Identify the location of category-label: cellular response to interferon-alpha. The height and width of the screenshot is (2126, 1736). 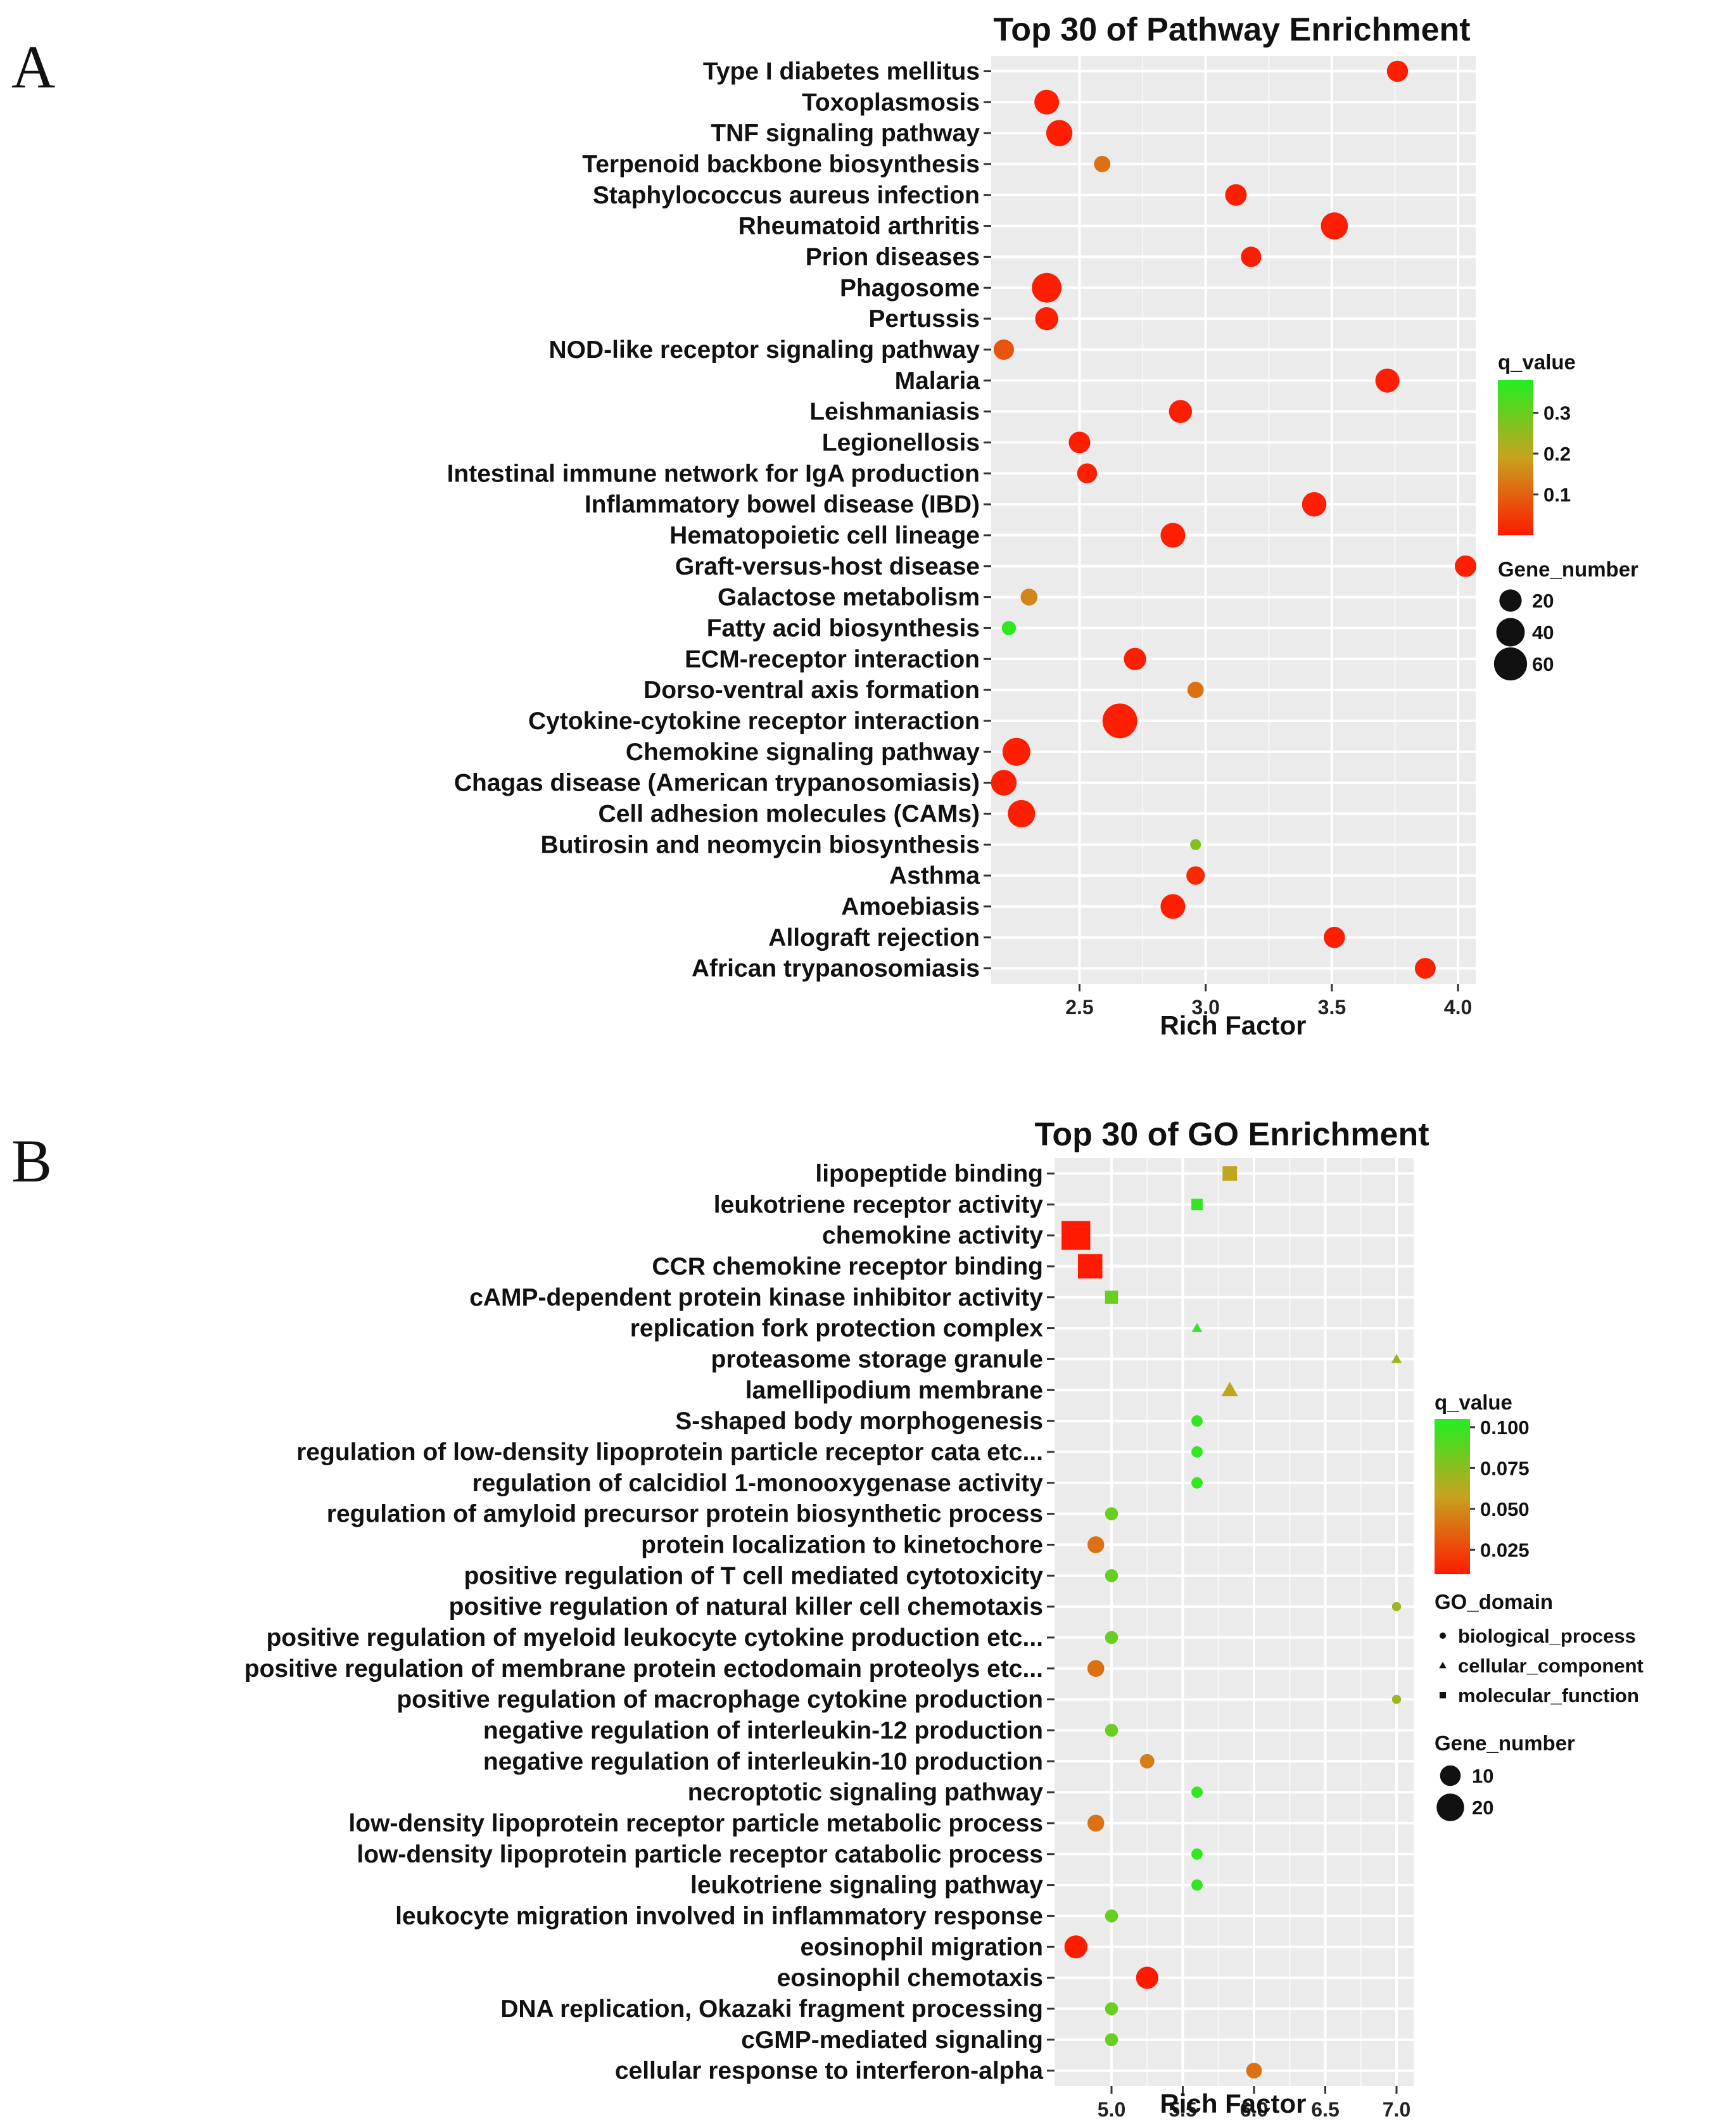
(829, 2071).